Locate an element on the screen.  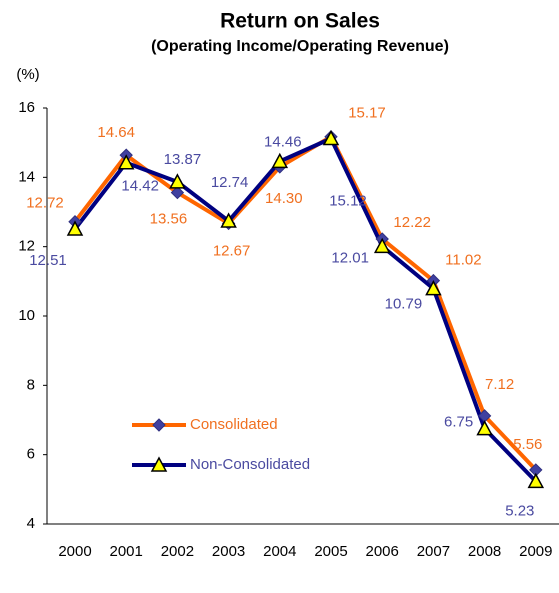
data-label: 14.64 is located at coordinates (116, 132).